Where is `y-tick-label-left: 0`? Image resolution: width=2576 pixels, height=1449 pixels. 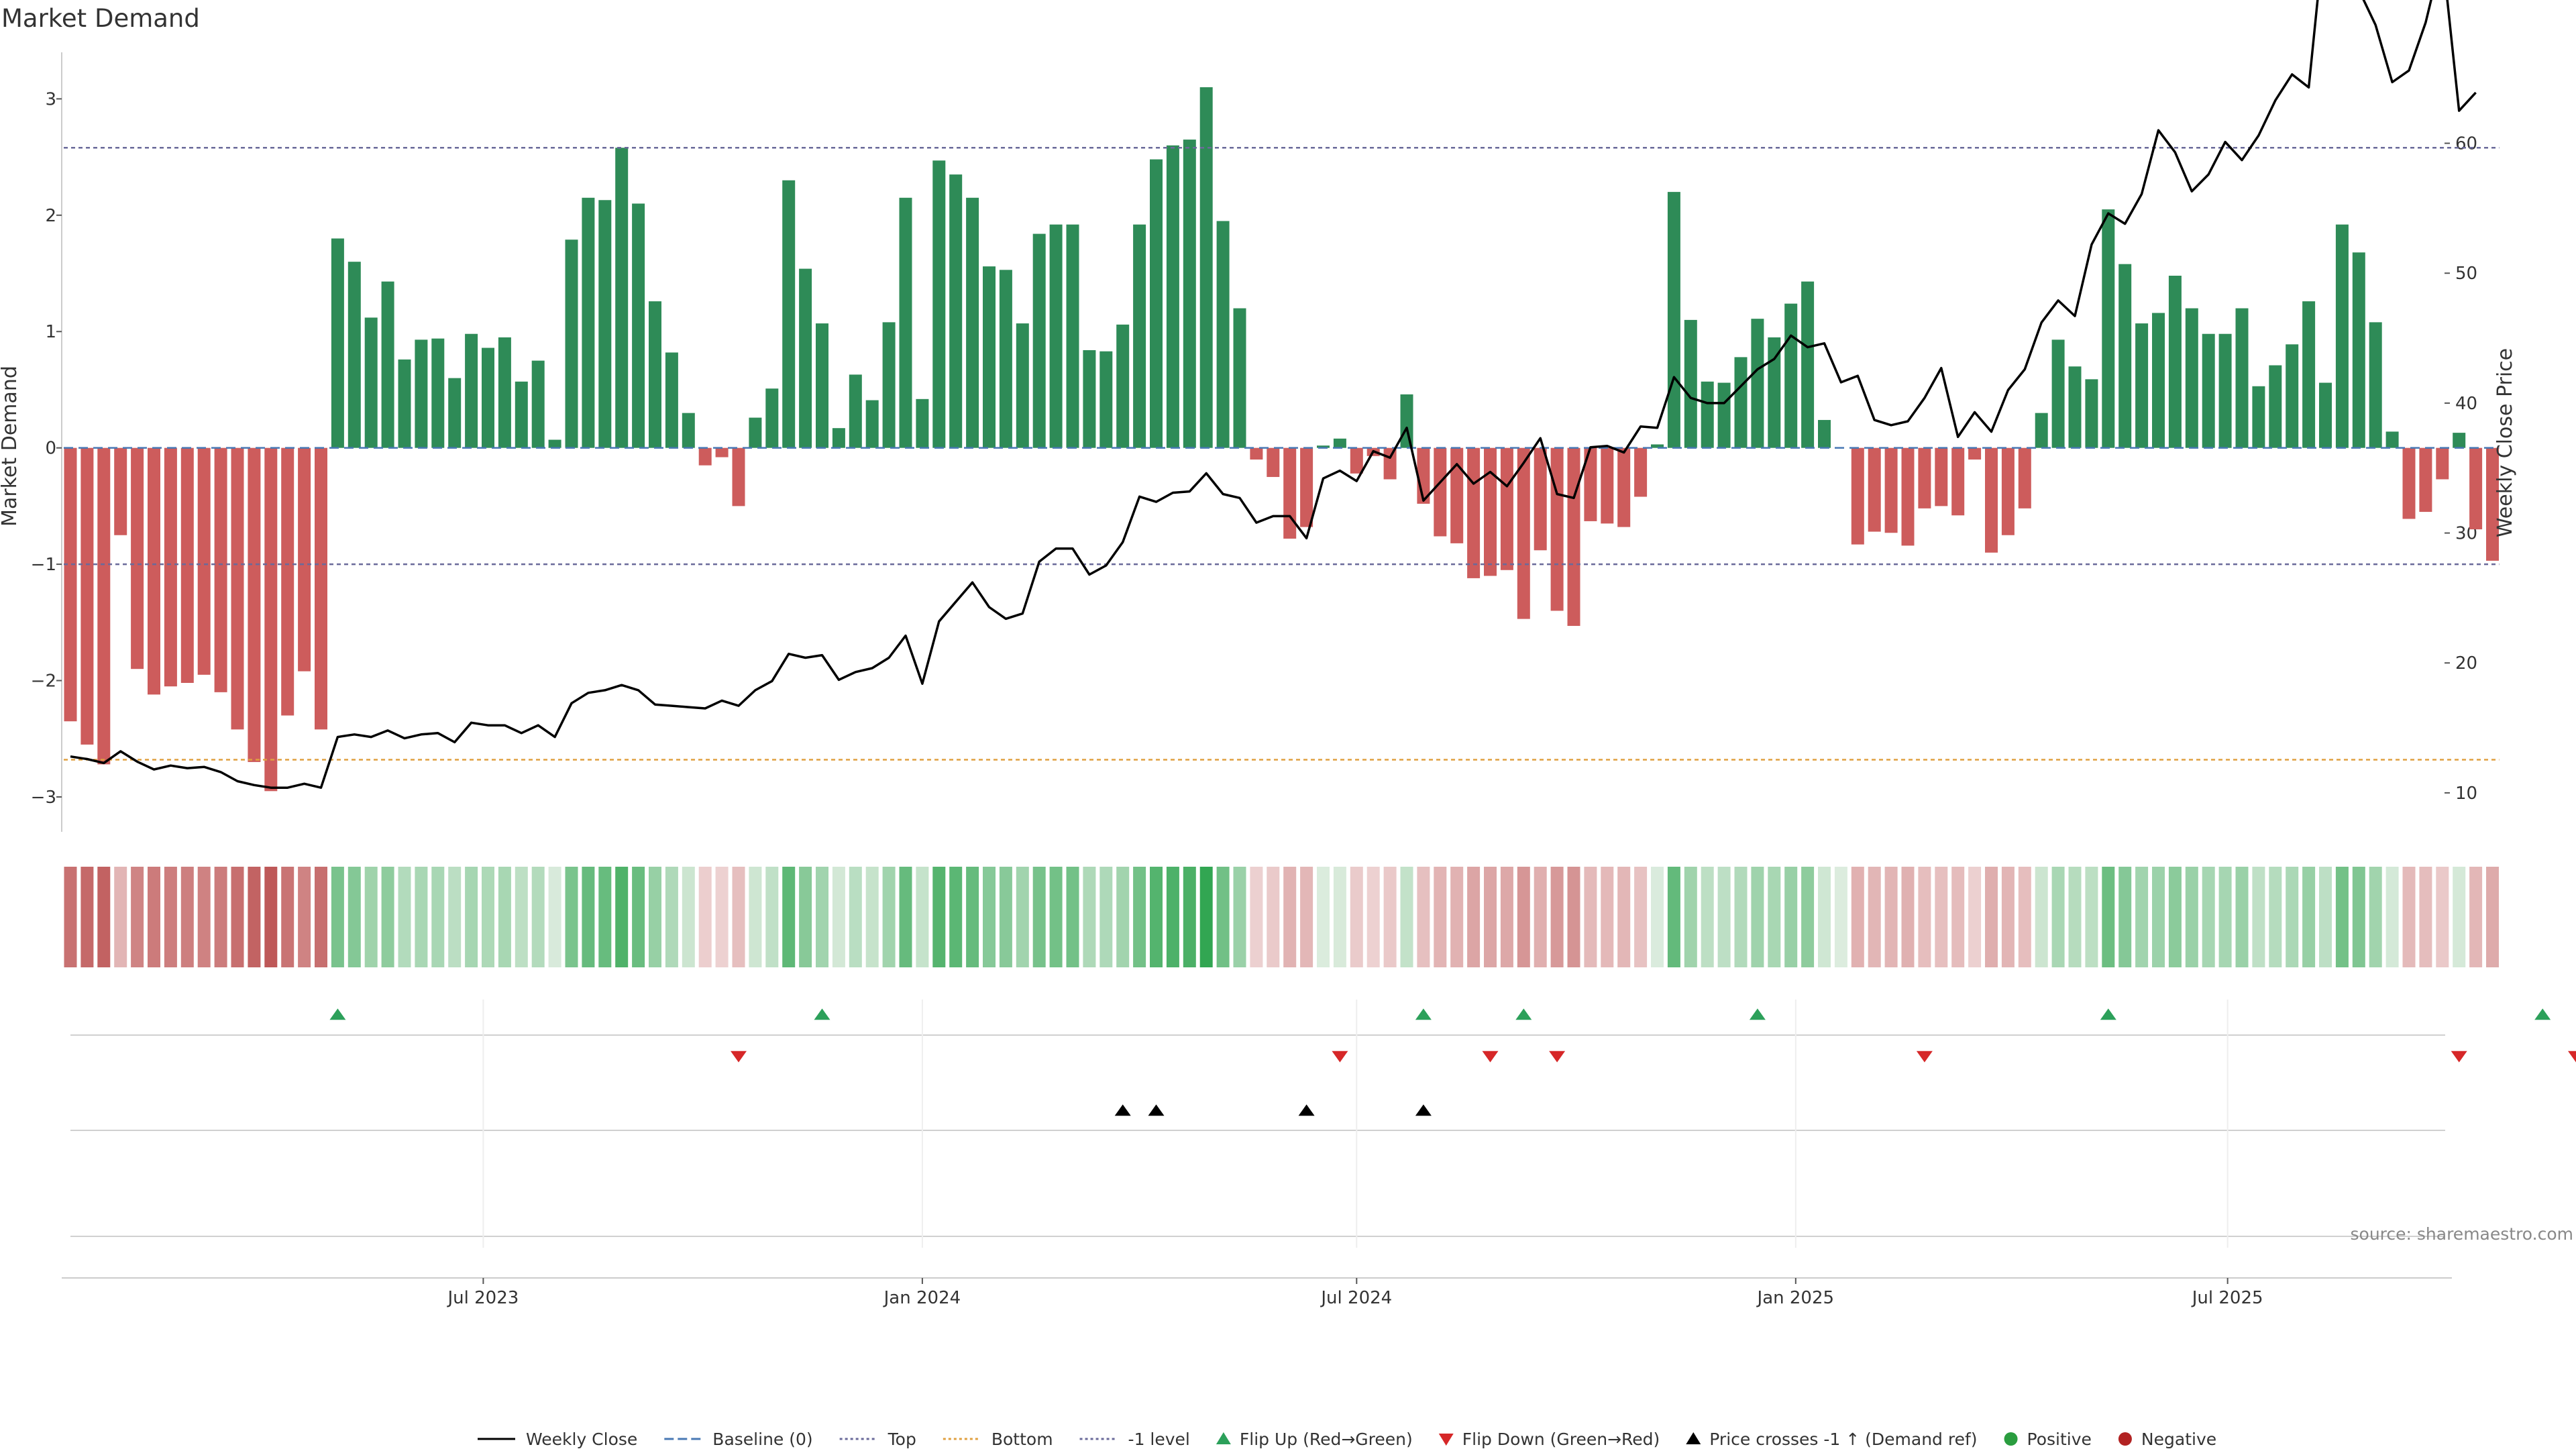
y-tick-label-left: 0 is located at coordinates (50, 449).